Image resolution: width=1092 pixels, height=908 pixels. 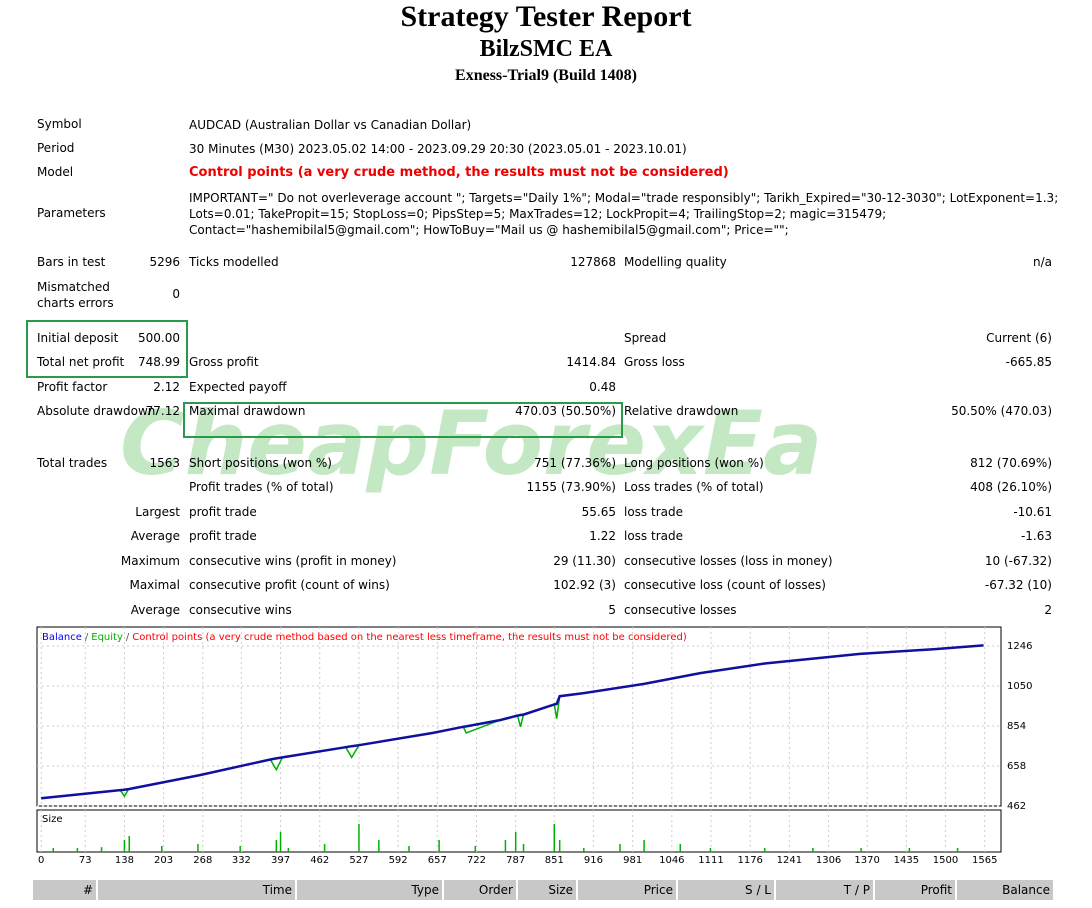 I want to click on stat-value: 102.92 (3), so click(x=584, y=585).